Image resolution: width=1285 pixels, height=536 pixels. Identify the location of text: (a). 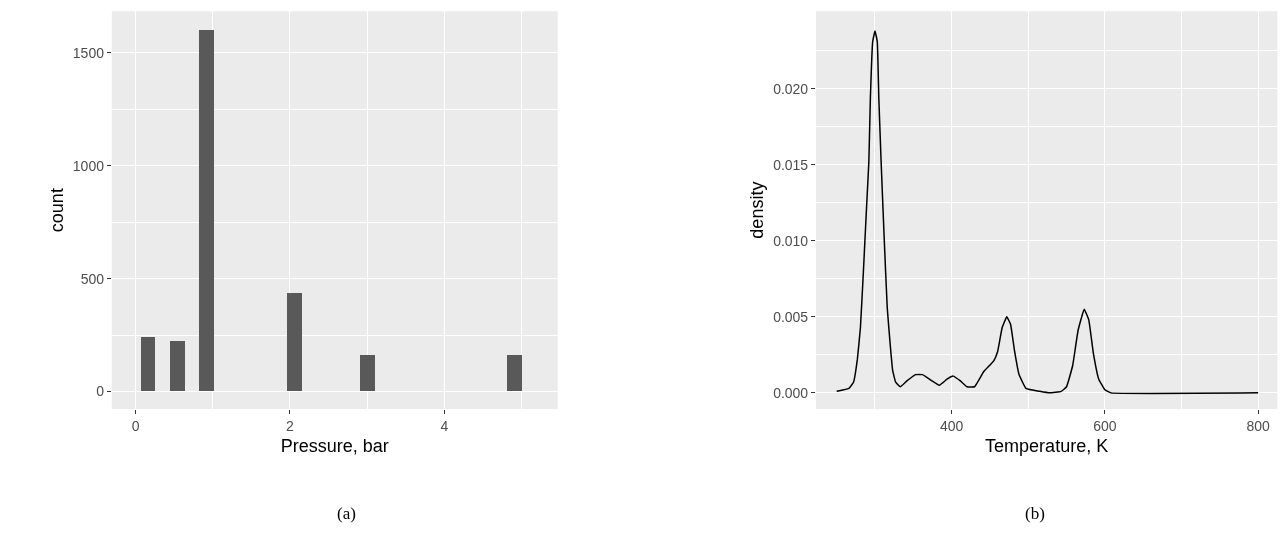
(346, 513).